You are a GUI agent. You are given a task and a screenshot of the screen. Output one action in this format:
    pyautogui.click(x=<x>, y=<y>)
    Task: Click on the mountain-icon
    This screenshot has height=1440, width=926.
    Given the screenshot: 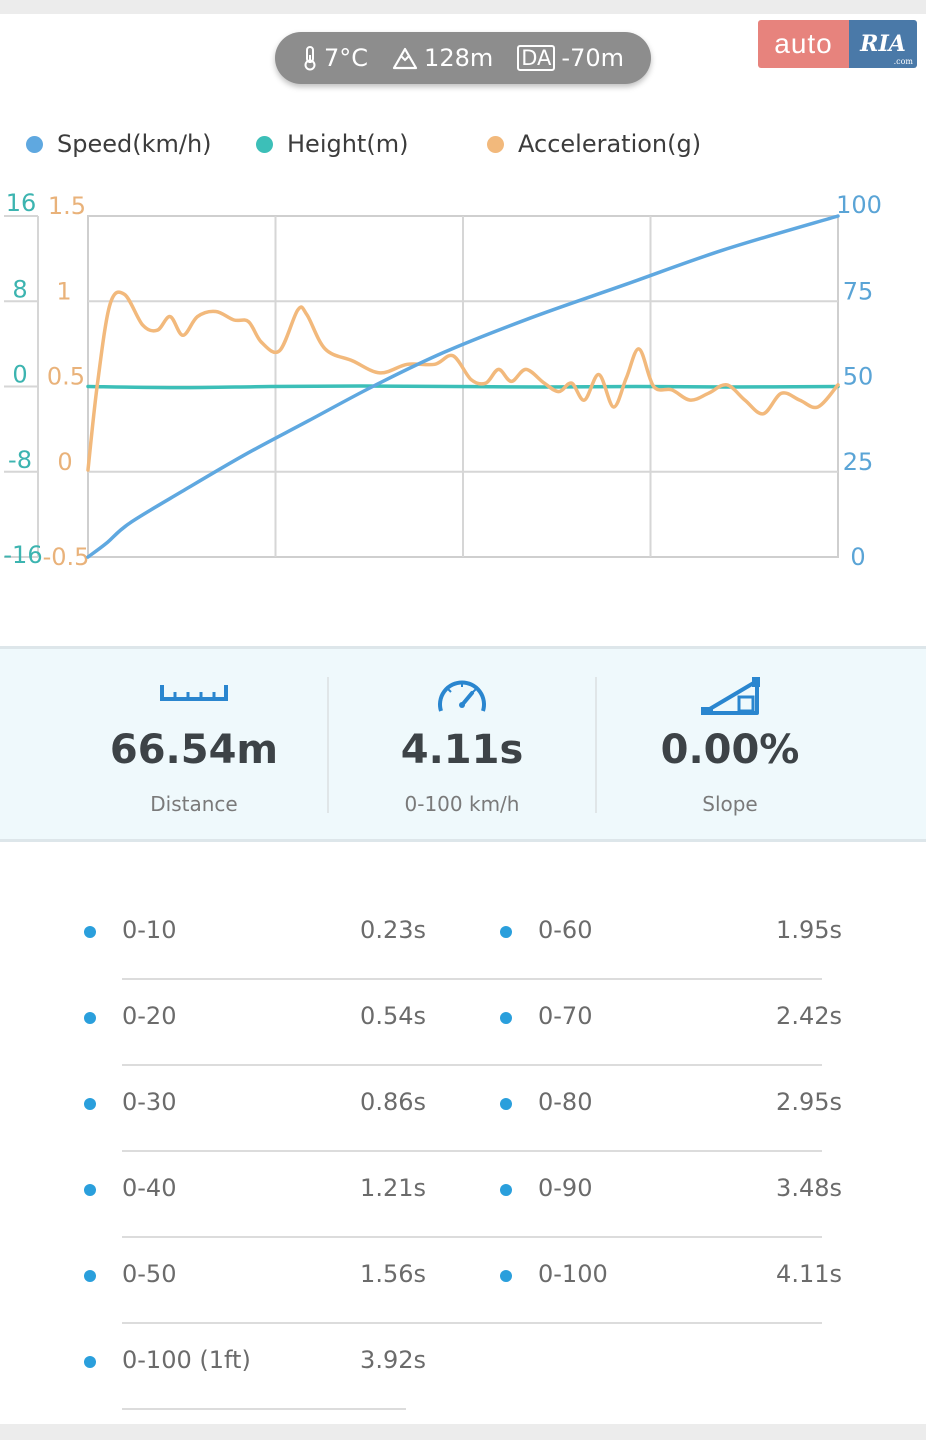 What is the action you would take?
    pyautogui.click(x=405, y=58)
    